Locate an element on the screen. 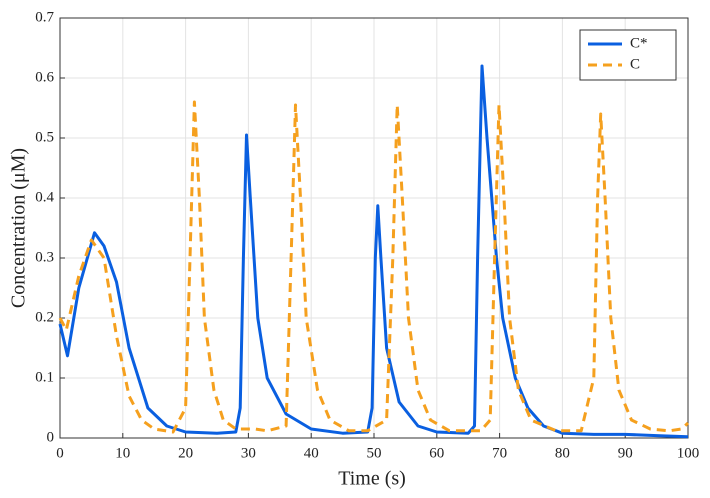 The height and width of the screenshot is (498, 710). x-tick-label: 100 is located at coordinates (688, 453).